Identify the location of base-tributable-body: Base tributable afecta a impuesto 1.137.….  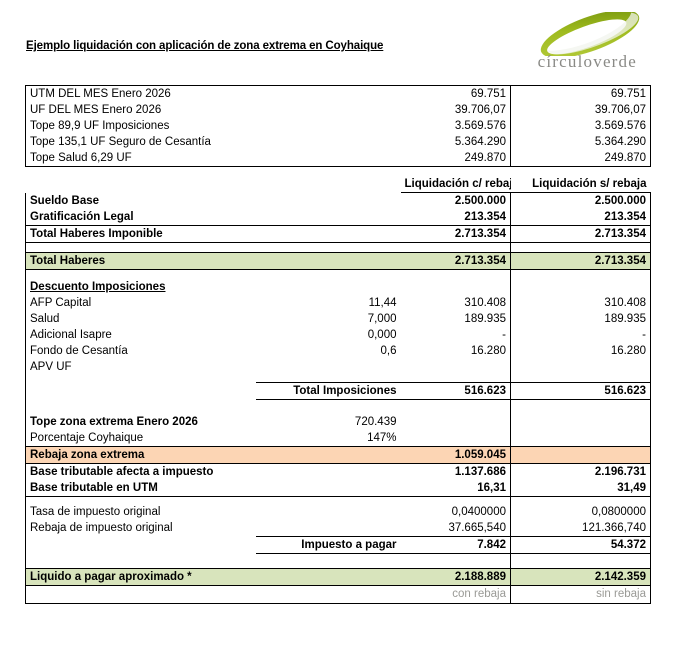
(338, 483).